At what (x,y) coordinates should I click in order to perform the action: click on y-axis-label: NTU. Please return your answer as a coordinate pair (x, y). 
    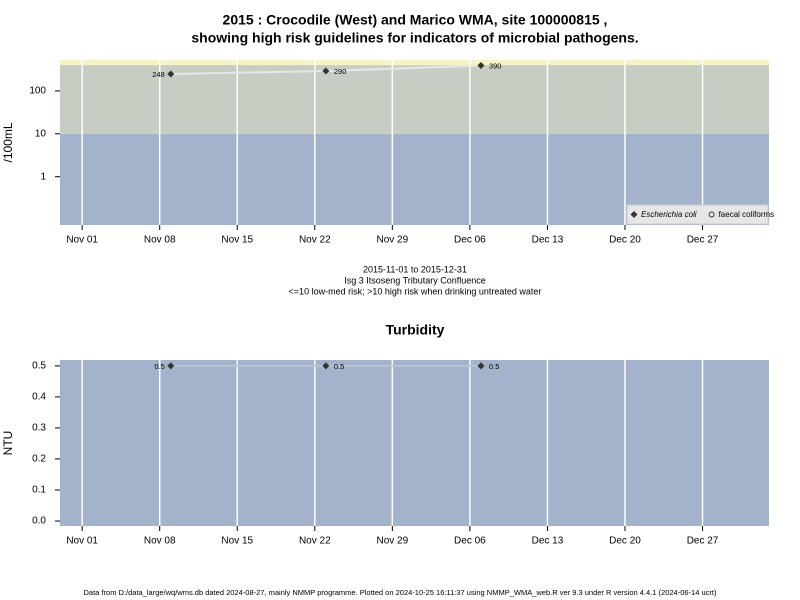
    Looking at the image, I should click on (8, 443).